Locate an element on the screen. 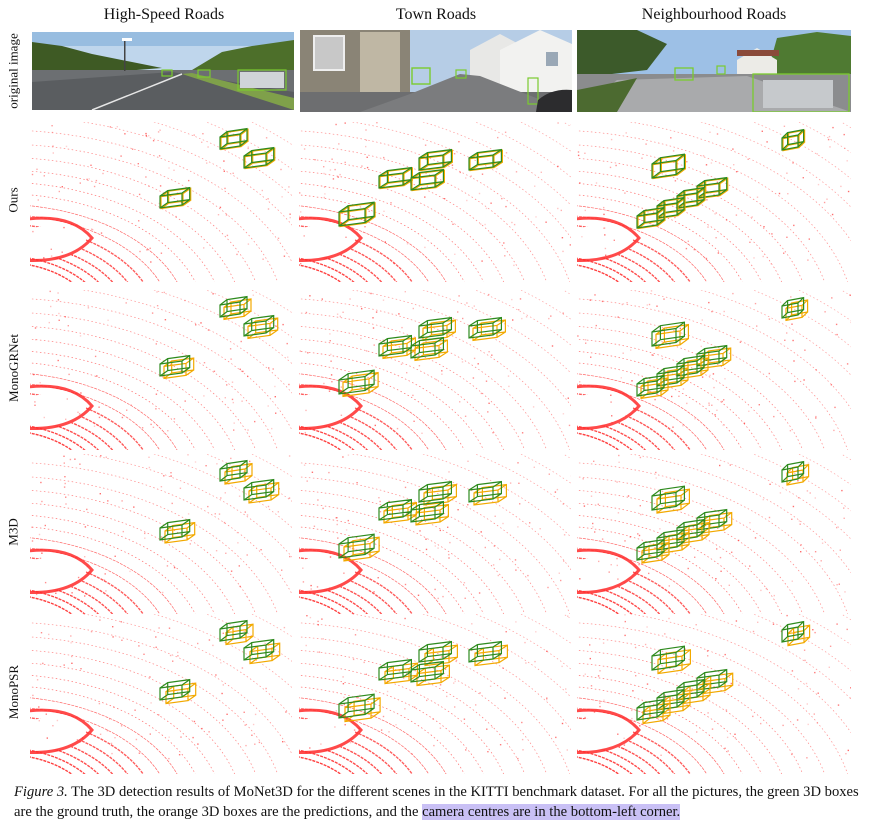 This screenshot has width=876, height=829. lidar-plot-m3d-neighbourhood is located at coordinates (714, 534).